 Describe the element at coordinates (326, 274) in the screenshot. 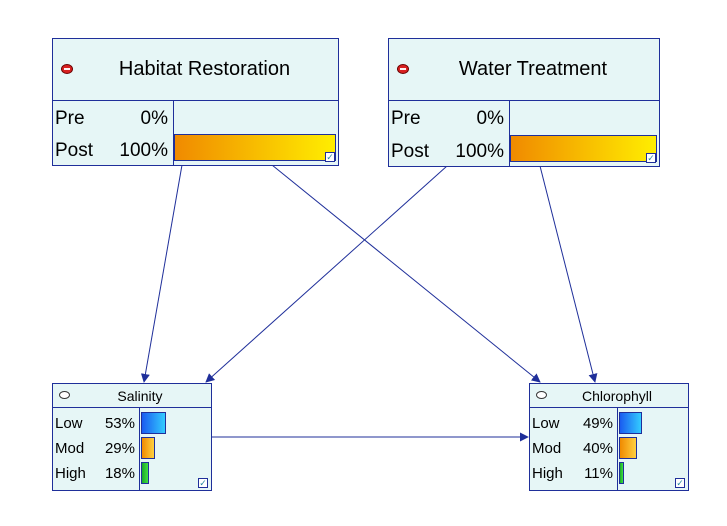

I see `edge-water-to-salinity` at that location.